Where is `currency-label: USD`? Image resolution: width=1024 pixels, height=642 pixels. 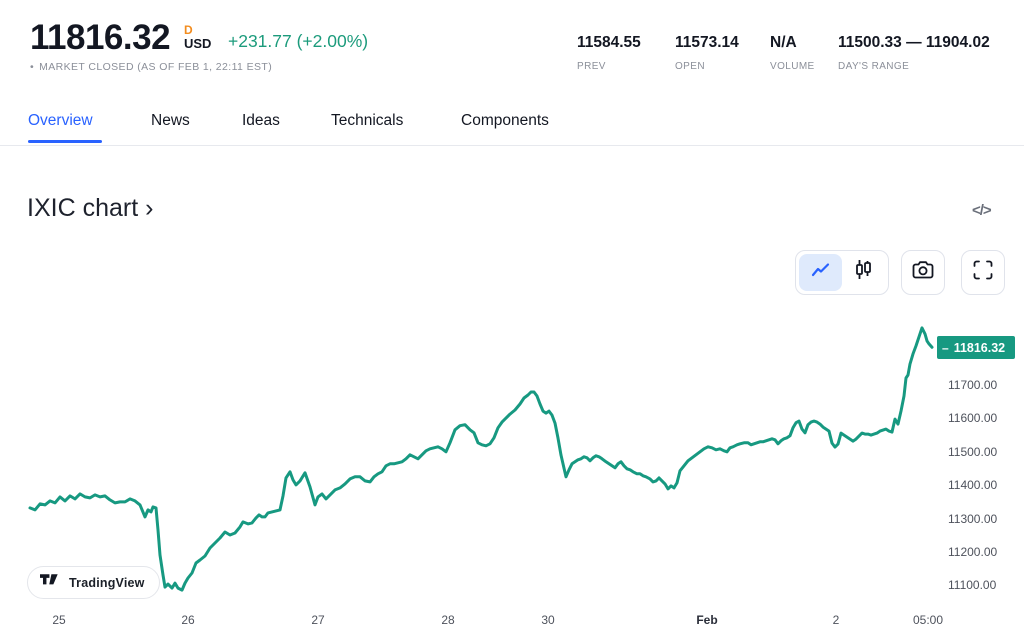
currency-label: USD is located at coordinates (198, 44).